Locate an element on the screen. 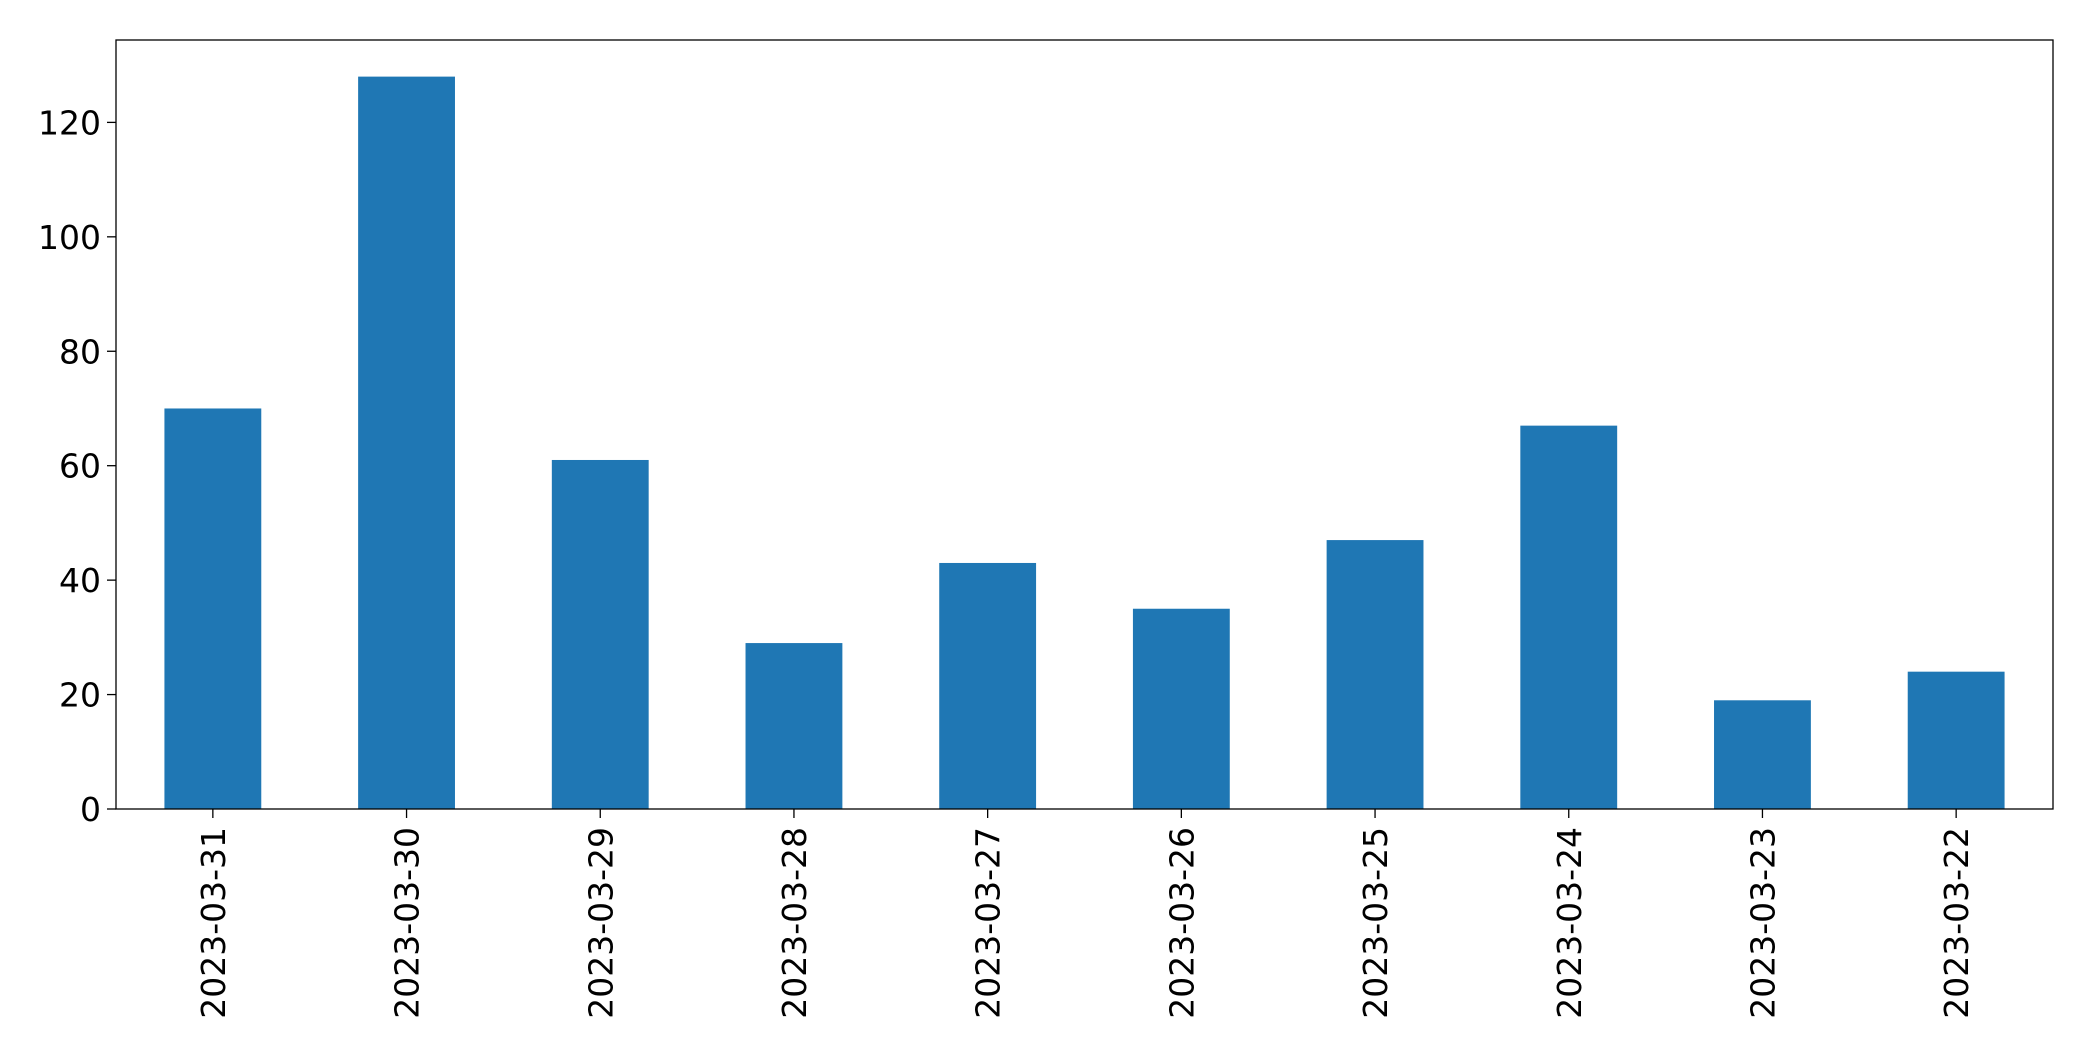  x-tick-label: 2023-03-27 is located at coordinates (988, 923).